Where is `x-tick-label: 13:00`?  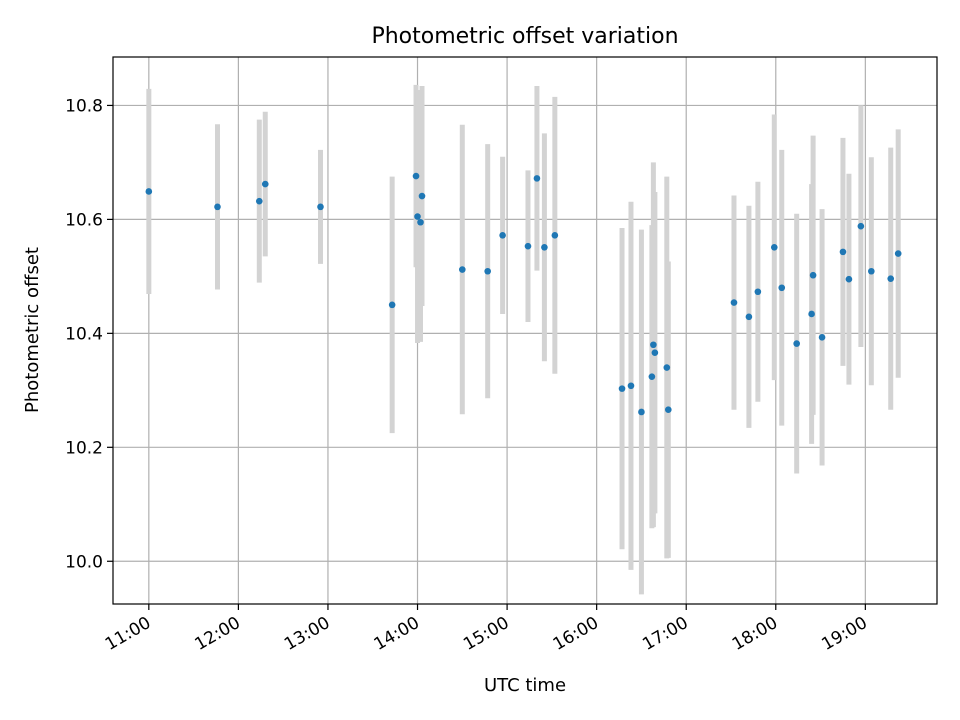 x-tick-label: 13:00 is located at coordinates (307, 634).